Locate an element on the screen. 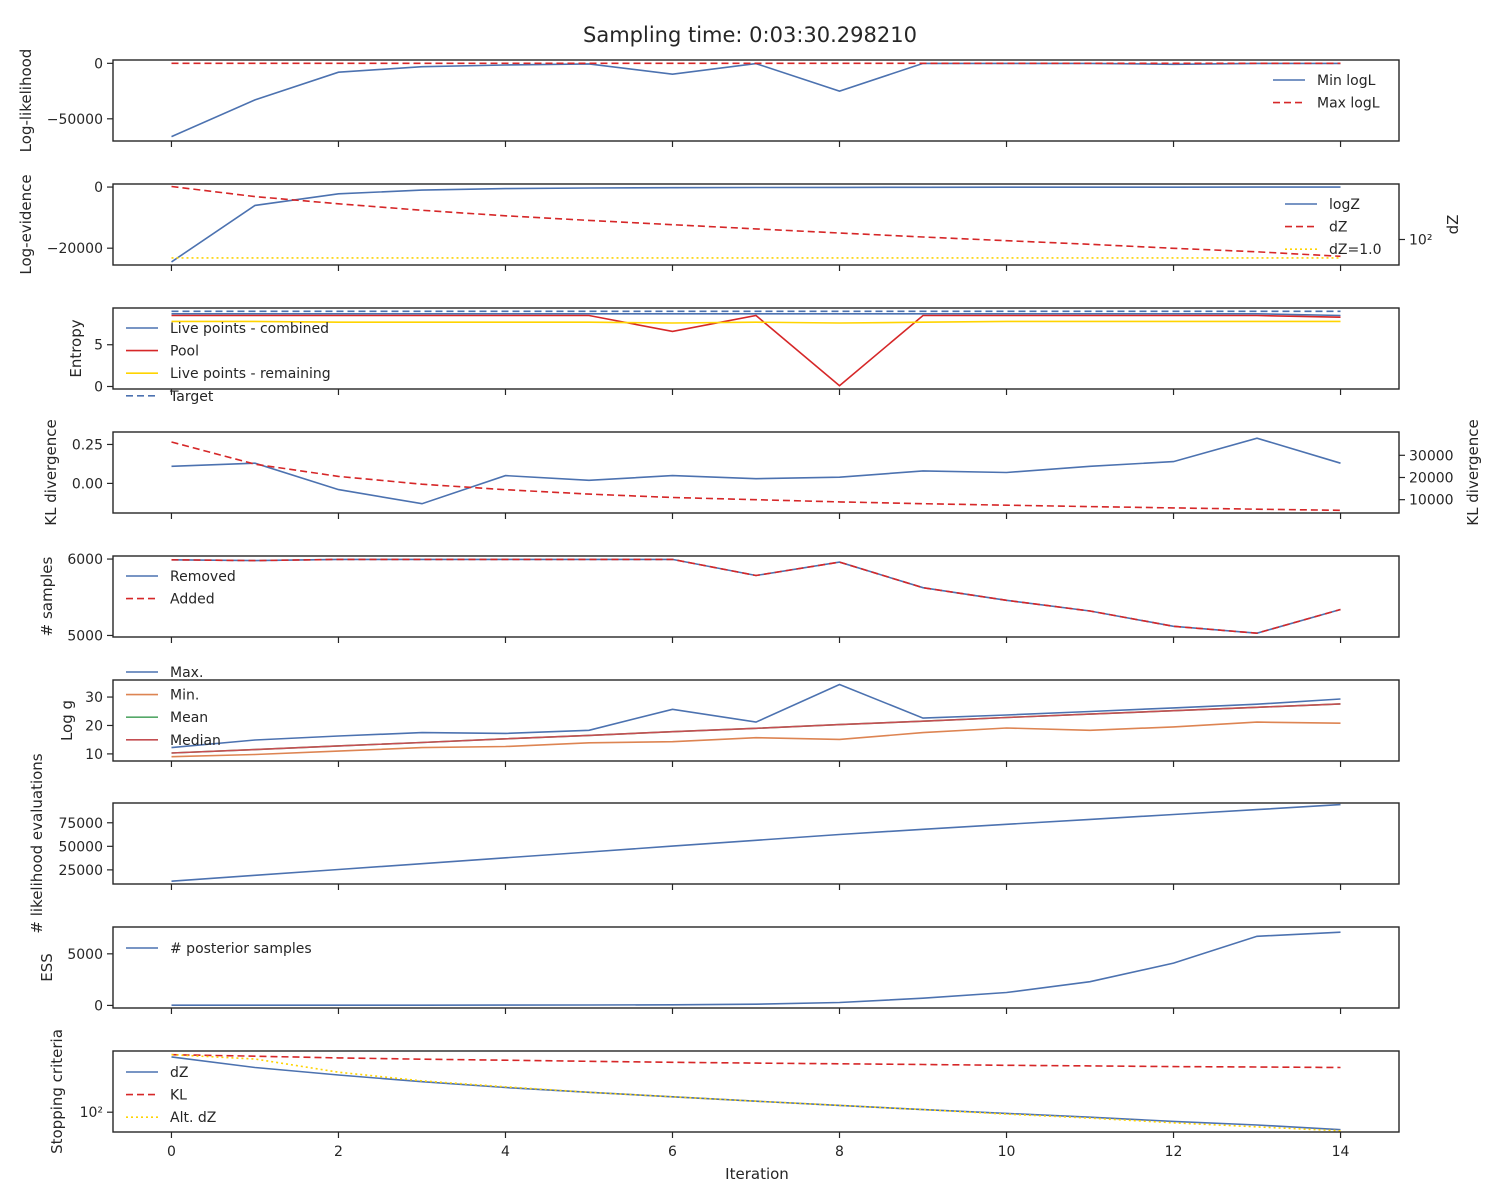 The image size is (1500, 1200). series-group-likeevals is located at coordinates (756, 842).